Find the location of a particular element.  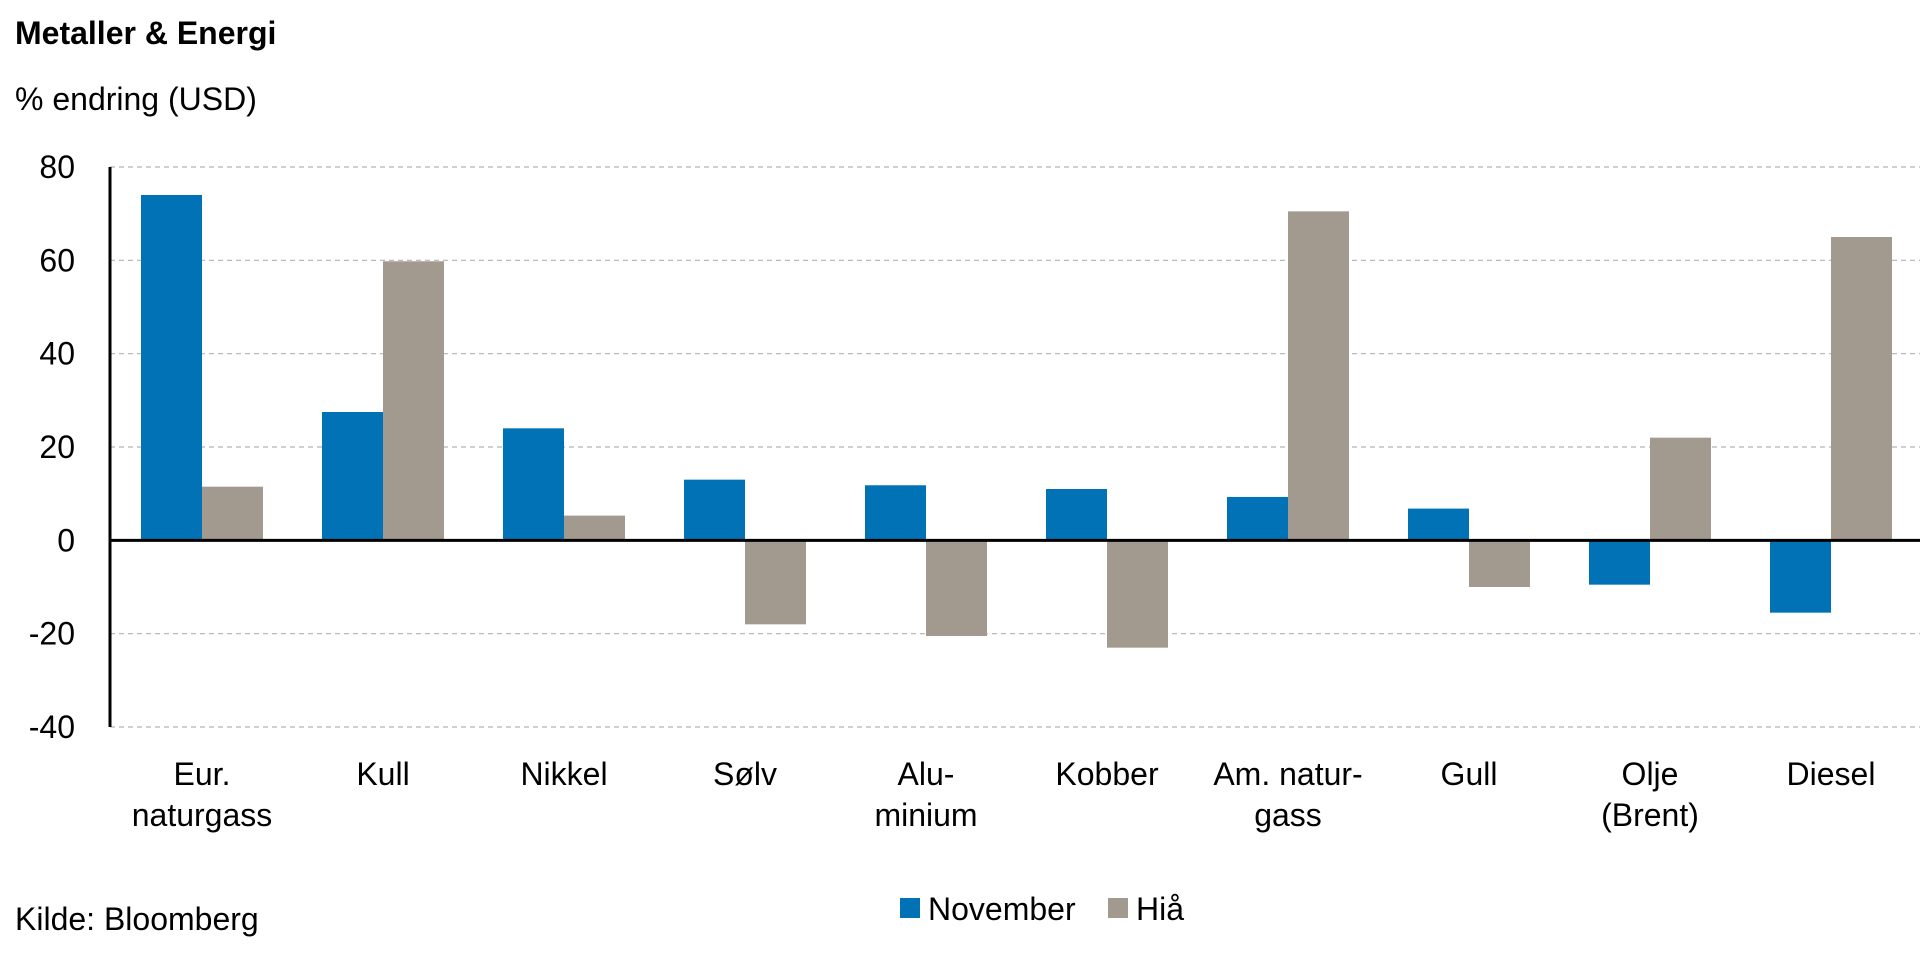

category-label: minium is located at coordinates (925, 815).